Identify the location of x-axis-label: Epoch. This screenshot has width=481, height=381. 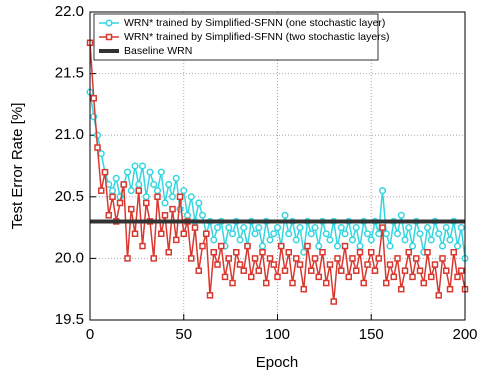
(277, 362).